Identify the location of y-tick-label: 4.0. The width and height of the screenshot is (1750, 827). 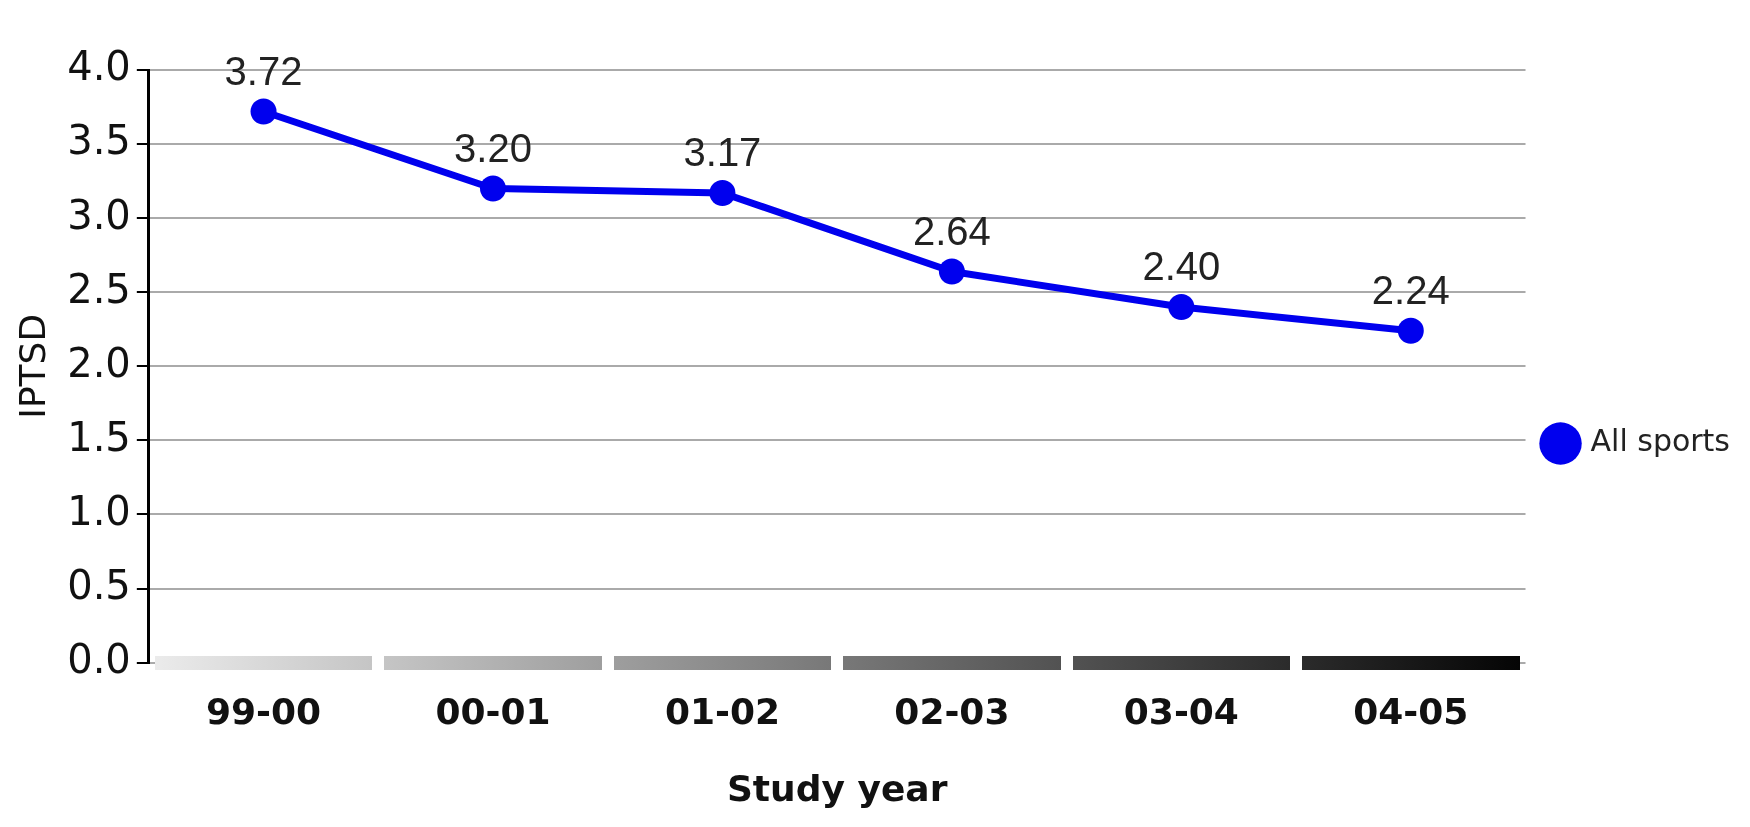
(99, 66).